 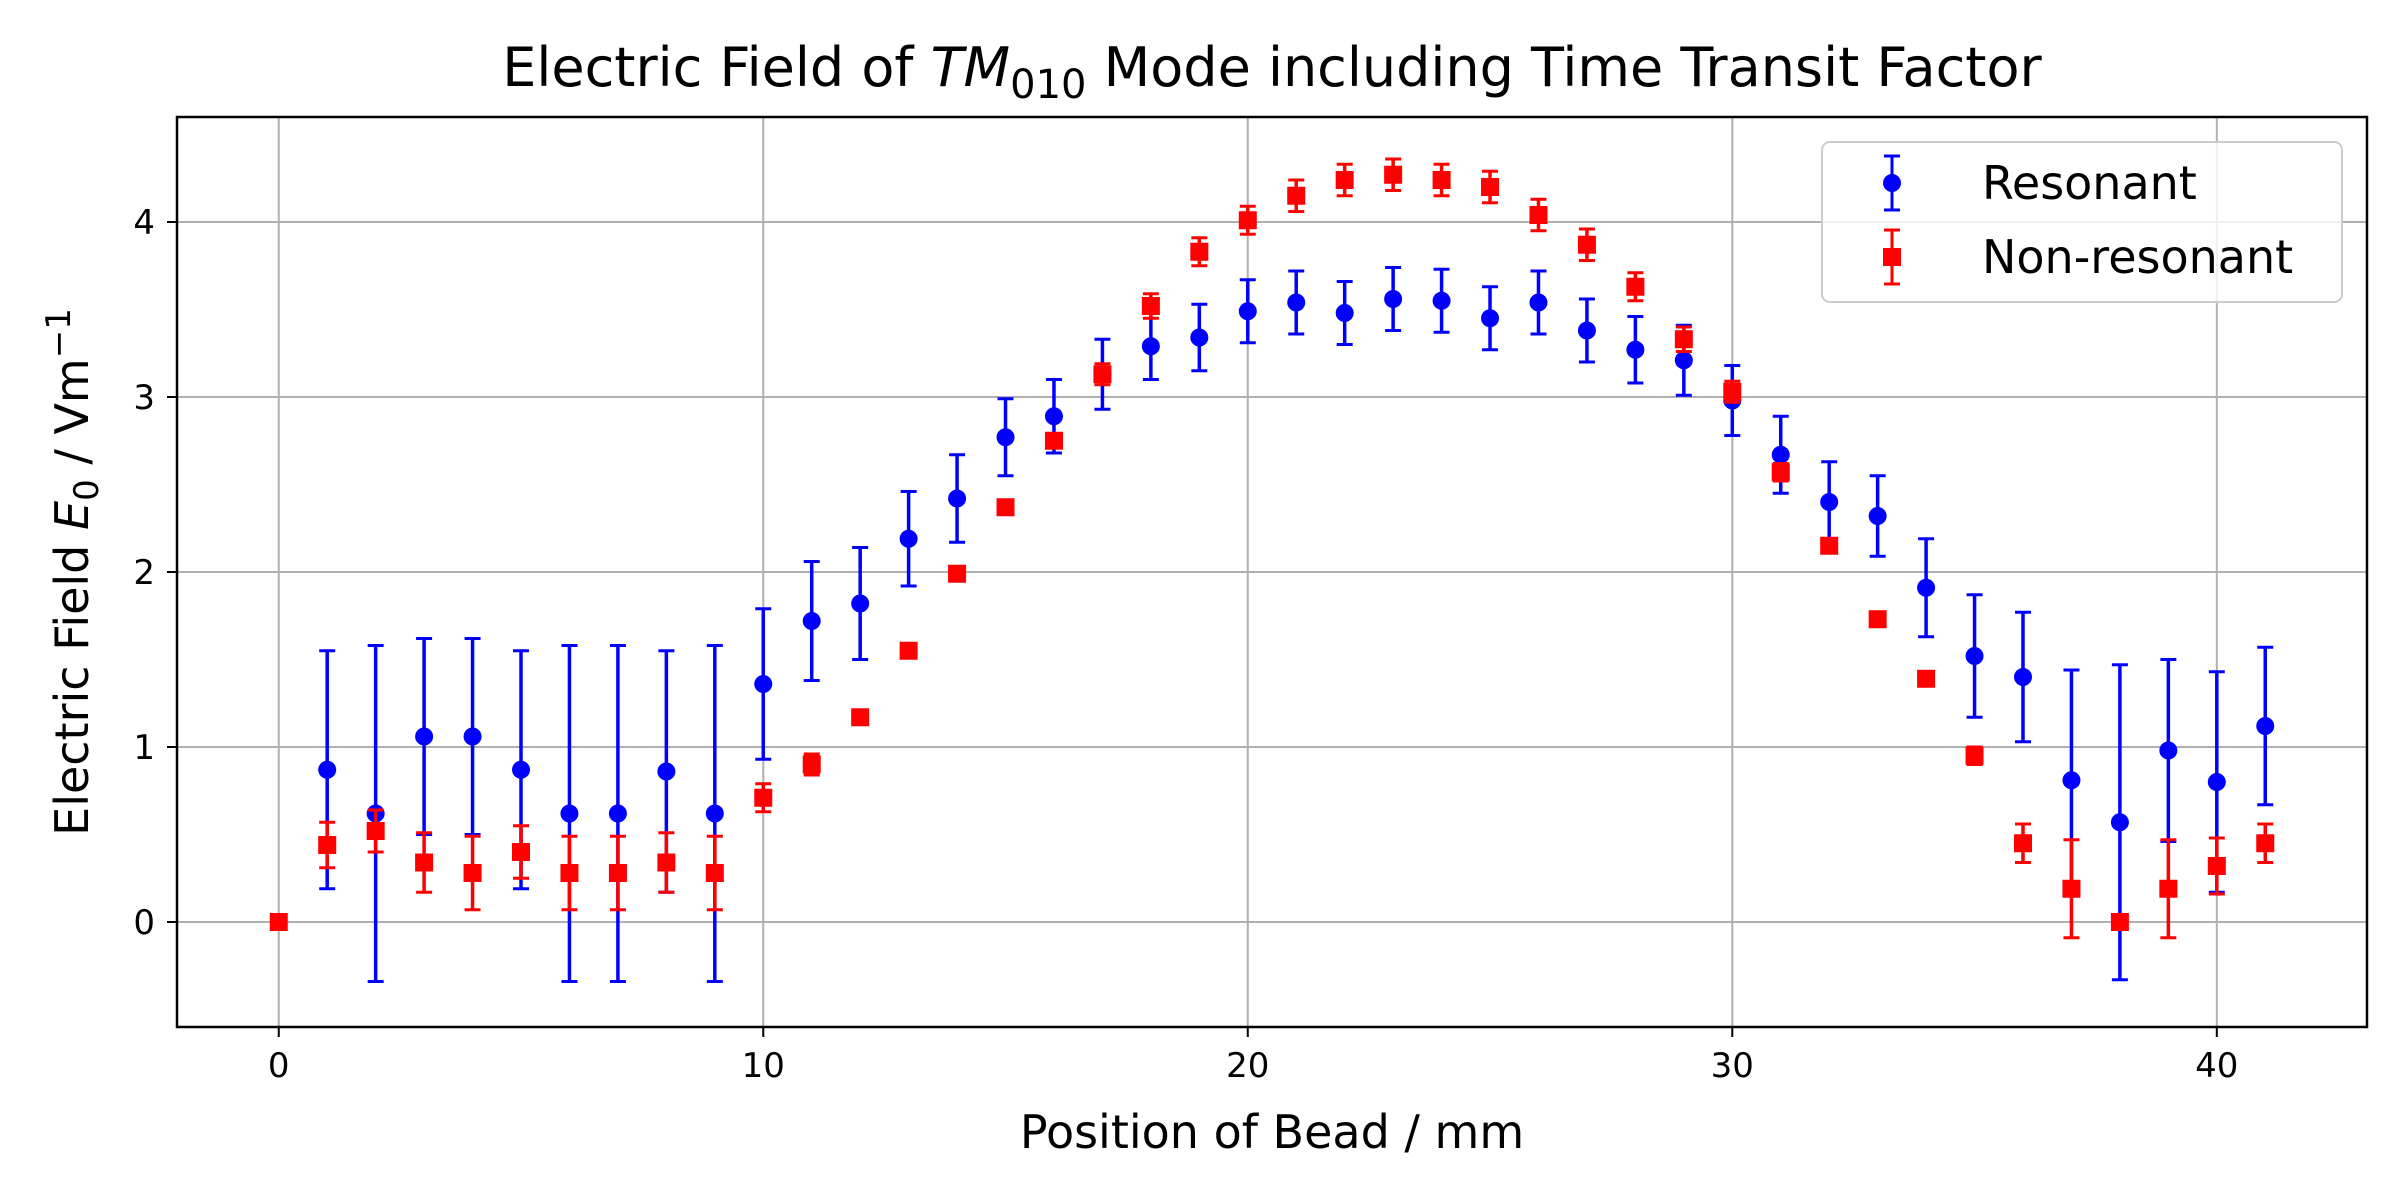 I want to click on chart-title-suffix: Mode including Time Transit Factor, so click(x=1565, y=67).